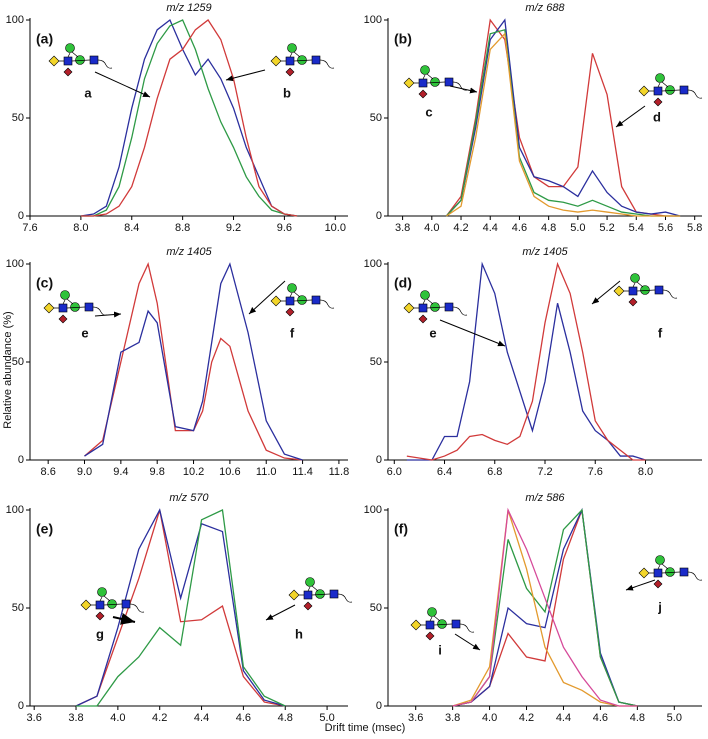 The width and height of the screenshot is (708, 739). I want to click on x-tick-label: 9.4, so click(120, 472).